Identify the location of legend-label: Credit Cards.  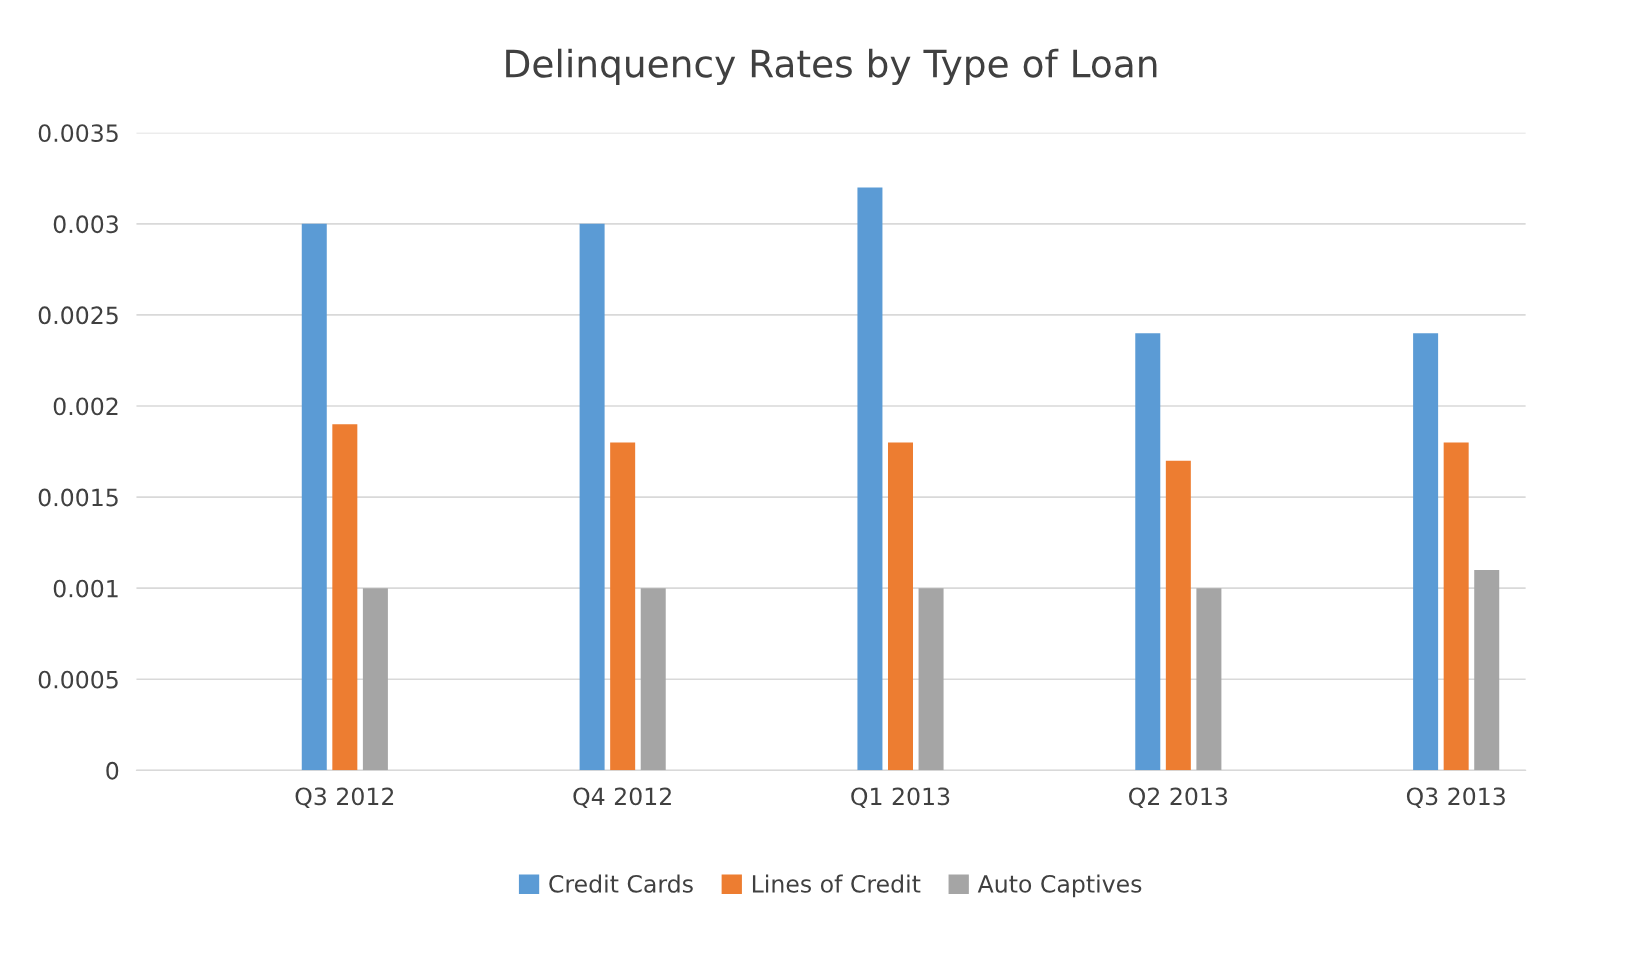
(621, 883).